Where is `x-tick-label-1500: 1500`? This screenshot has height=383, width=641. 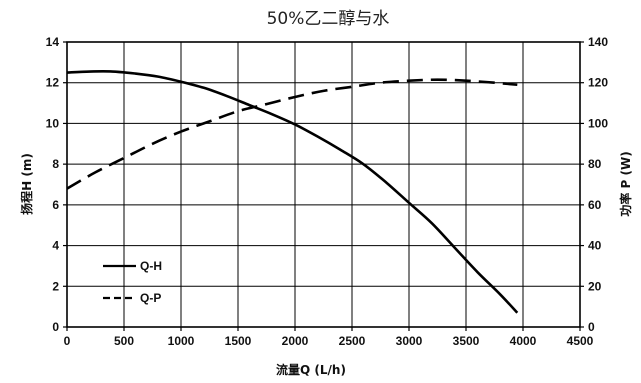
x-tick-label-1500: 1500 is located at coordinates (238, 341).